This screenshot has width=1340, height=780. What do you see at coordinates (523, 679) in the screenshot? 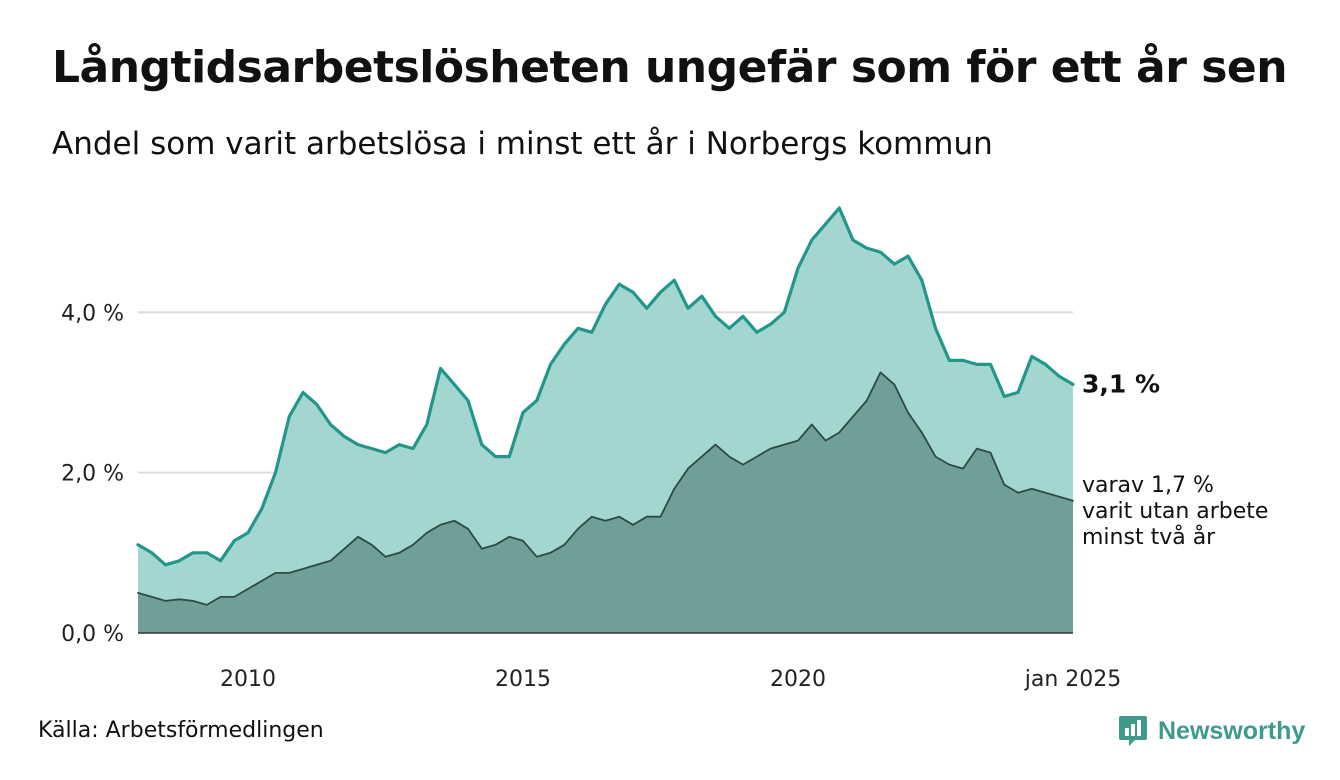
I see `x-tick-label: 2015` at bounding box center [523, 679].